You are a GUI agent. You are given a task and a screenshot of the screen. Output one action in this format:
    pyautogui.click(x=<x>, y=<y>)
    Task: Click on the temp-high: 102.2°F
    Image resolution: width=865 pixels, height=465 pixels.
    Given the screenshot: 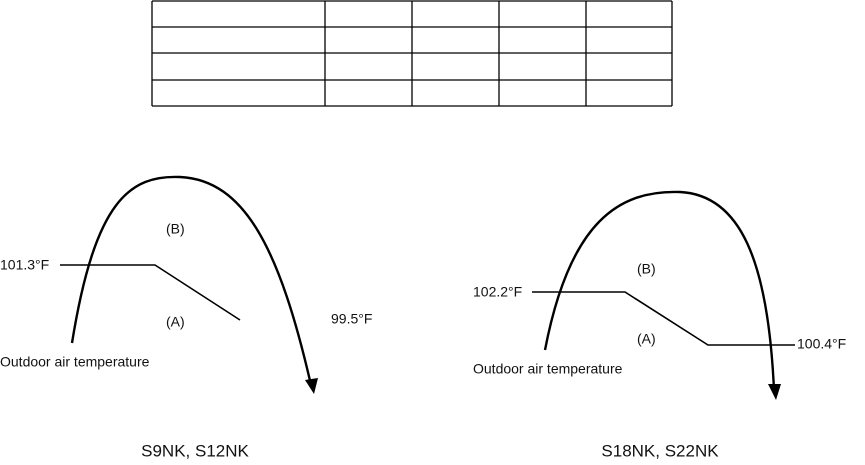 What is the action you would take?
    pyautogui.click(x=497, y=292)
    